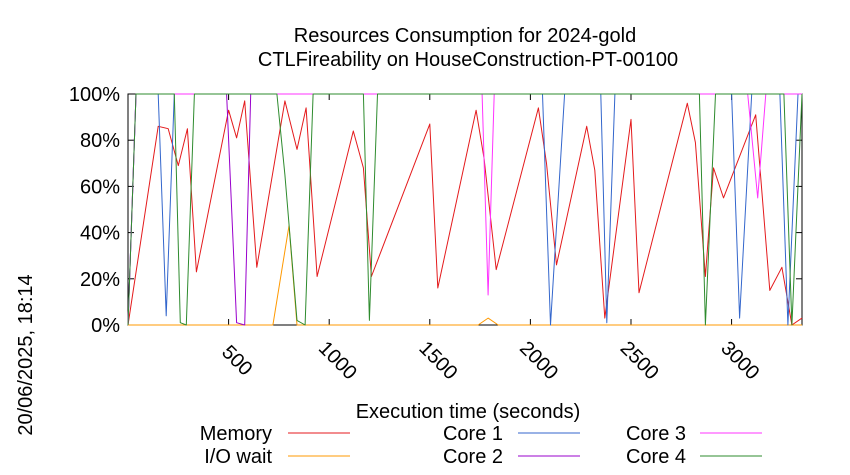 Image resolution: width=850 pixels, height=475 pixels. What do you see at coordinates (468, 412) in the screenshot?
I see `x-axis-label: Execution time (seconds)` at bounding box center [468, 412].